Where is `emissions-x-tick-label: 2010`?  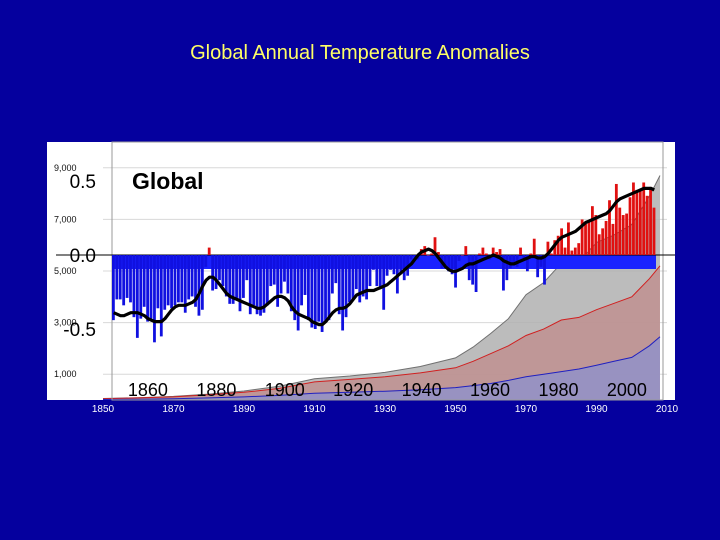 emissions-x-tick-label: 2010 is located at coordinates (667, 409).